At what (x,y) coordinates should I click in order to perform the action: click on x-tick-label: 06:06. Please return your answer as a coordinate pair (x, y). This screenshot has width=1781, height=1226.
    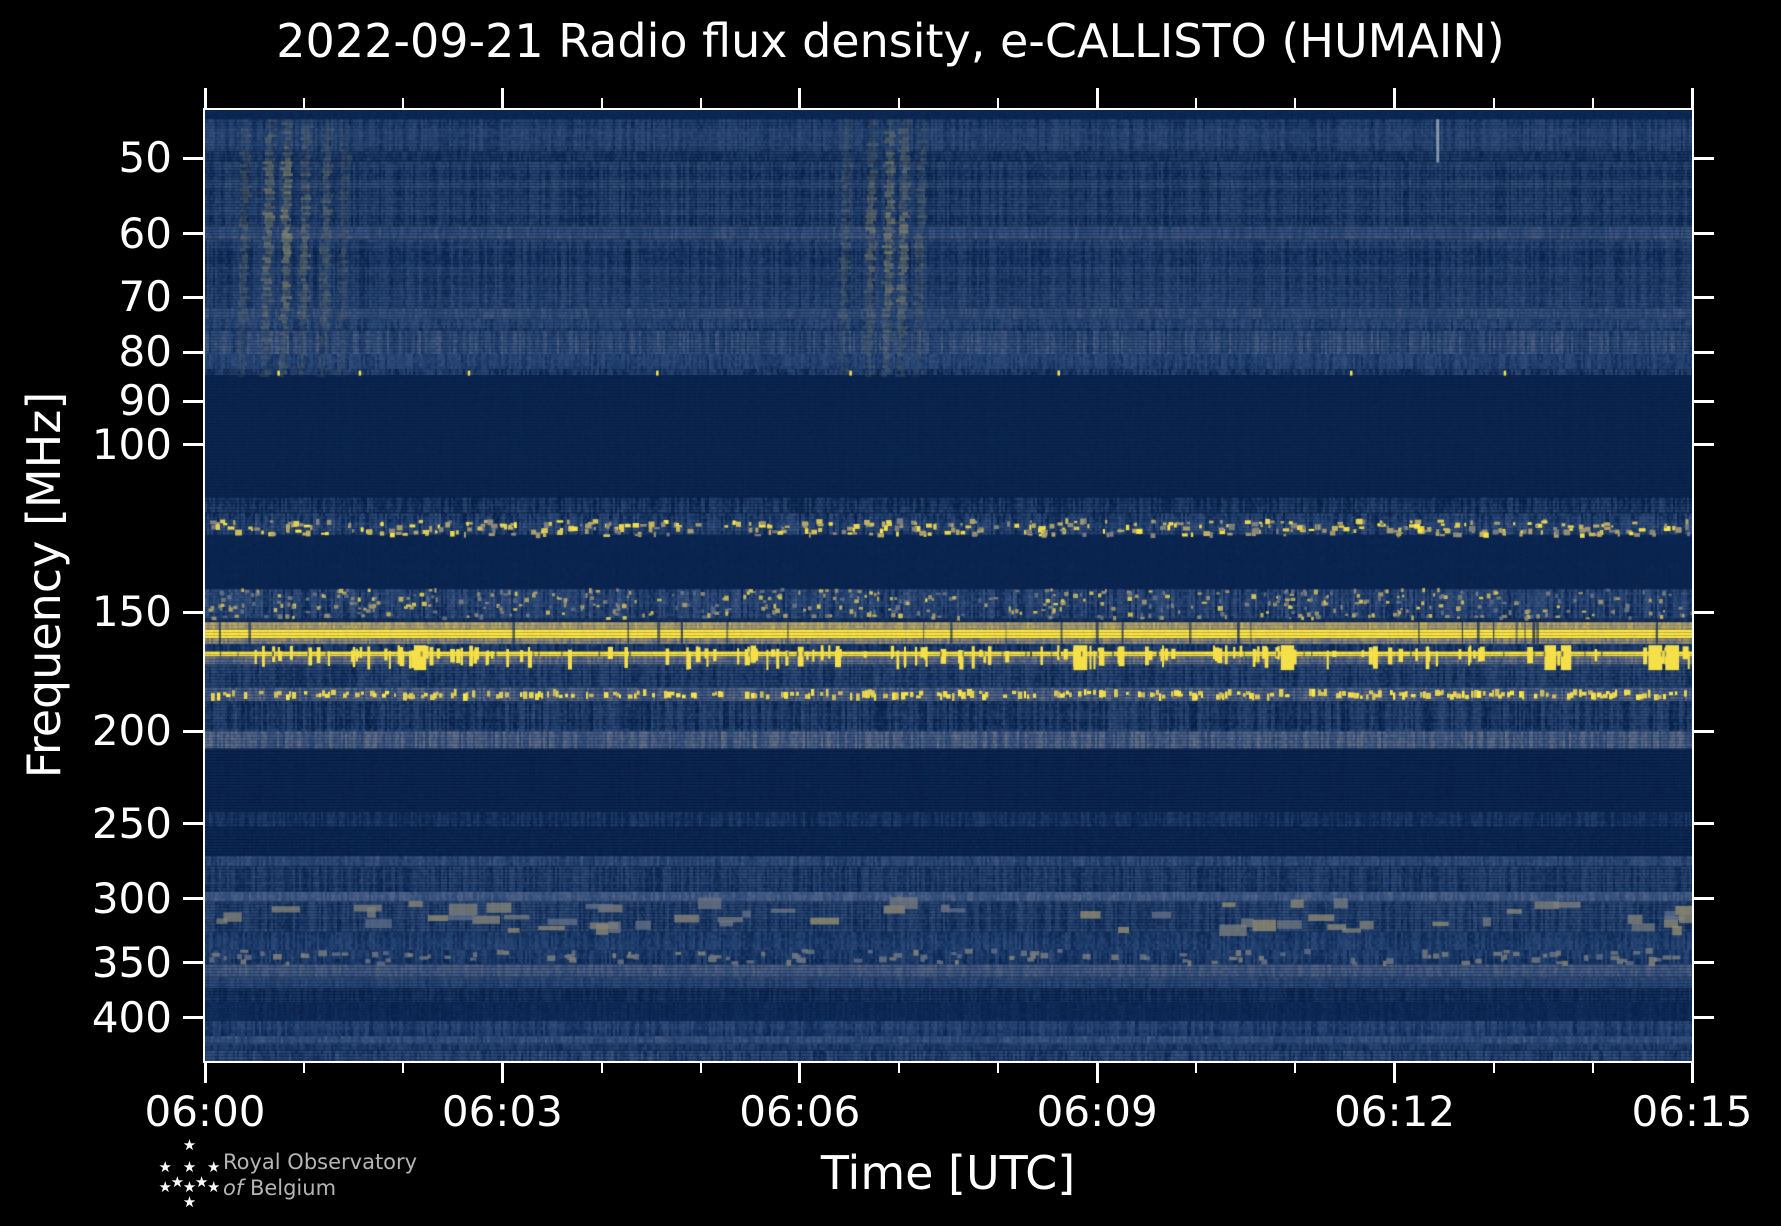
    Looking at the image, I should click on (800, 1111).